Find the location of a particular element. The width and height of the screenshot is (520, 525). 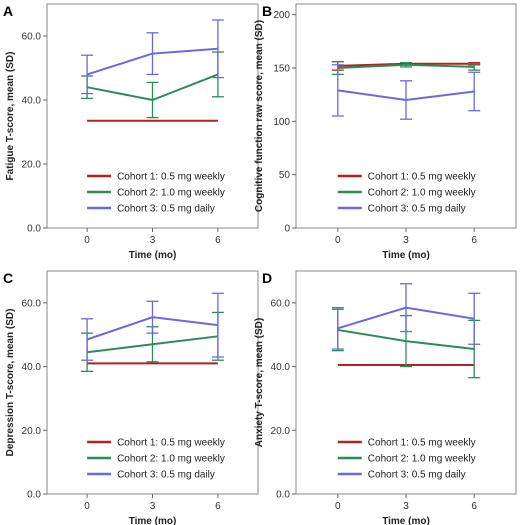

y-tick-label: 100 is located at coordinates (281, 122).